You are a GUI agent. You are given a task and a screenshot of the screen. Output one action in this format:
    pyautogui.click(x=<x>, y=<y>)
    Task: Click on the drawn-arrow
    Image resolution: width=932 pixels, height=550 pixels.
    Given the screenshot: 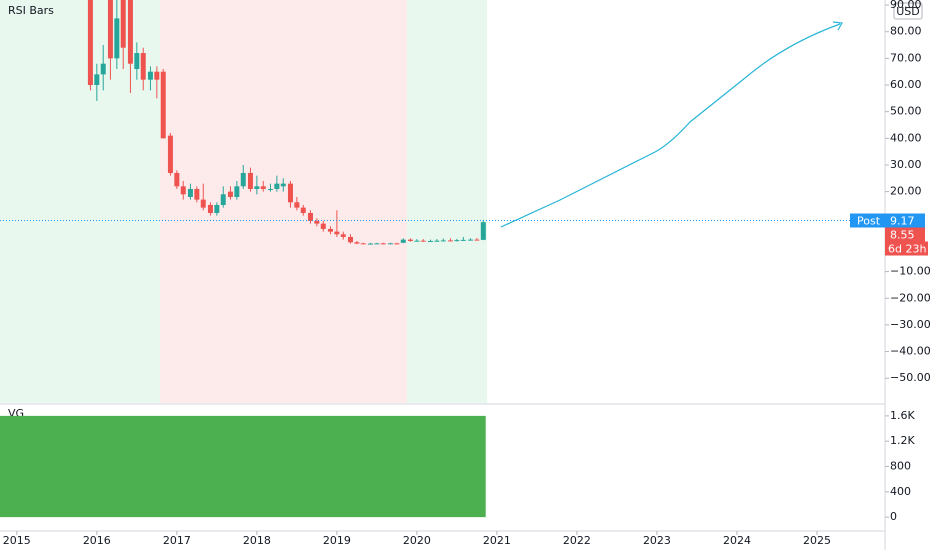 What is the action you would take?
    pyautogui.click(x=670, y=125)
    